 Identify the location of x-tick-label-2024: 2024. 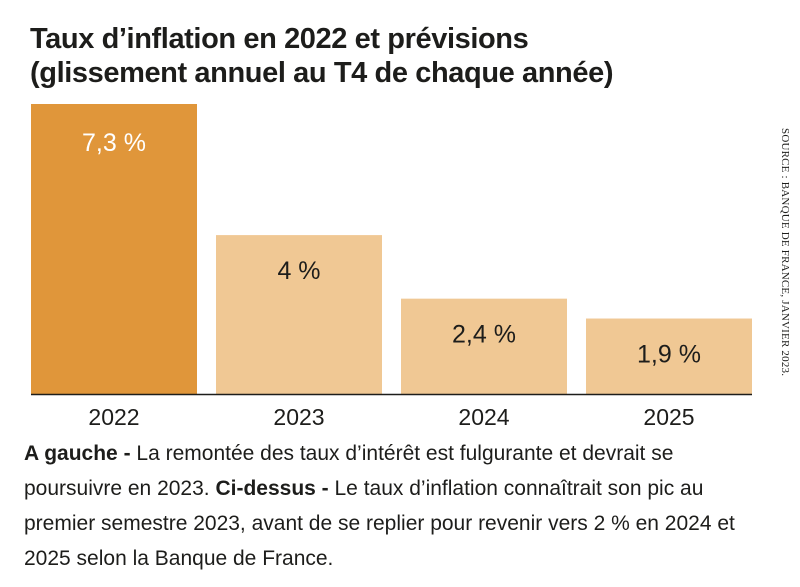
(483, 417).